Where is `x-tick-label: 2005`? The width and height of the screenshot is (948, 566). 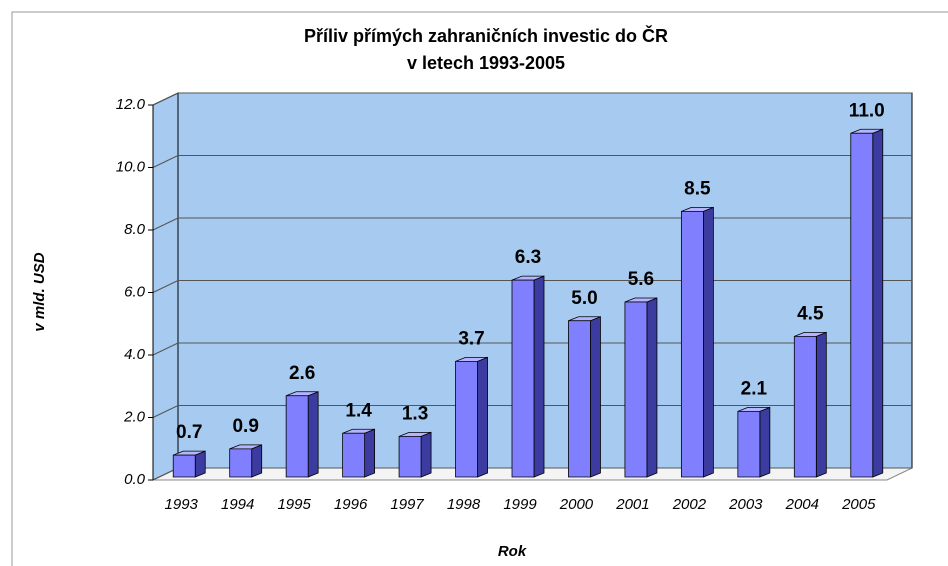
x-tick-label: 2005 is located at coordinates (858, 504).